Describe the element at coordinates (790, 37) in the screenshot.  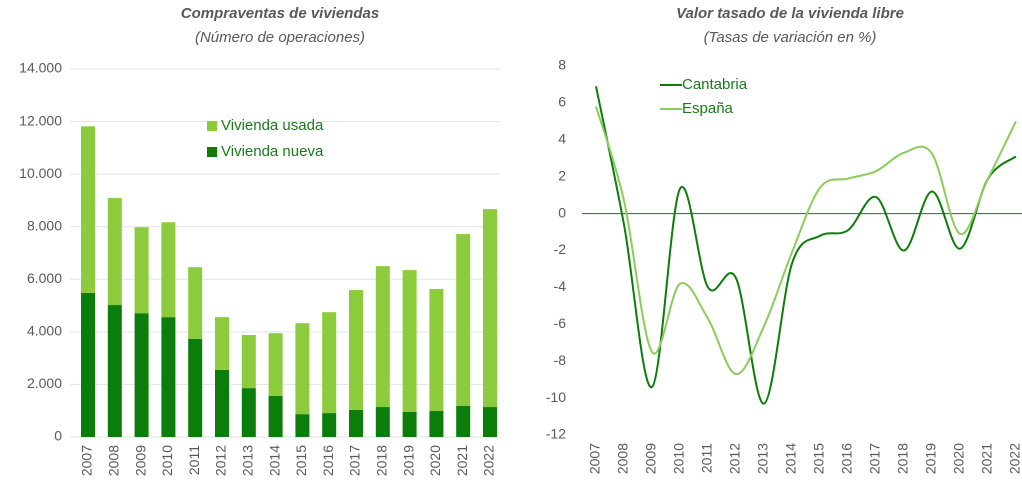
I see `chart-subtitle: (Tasas de variación en %)` at that location.